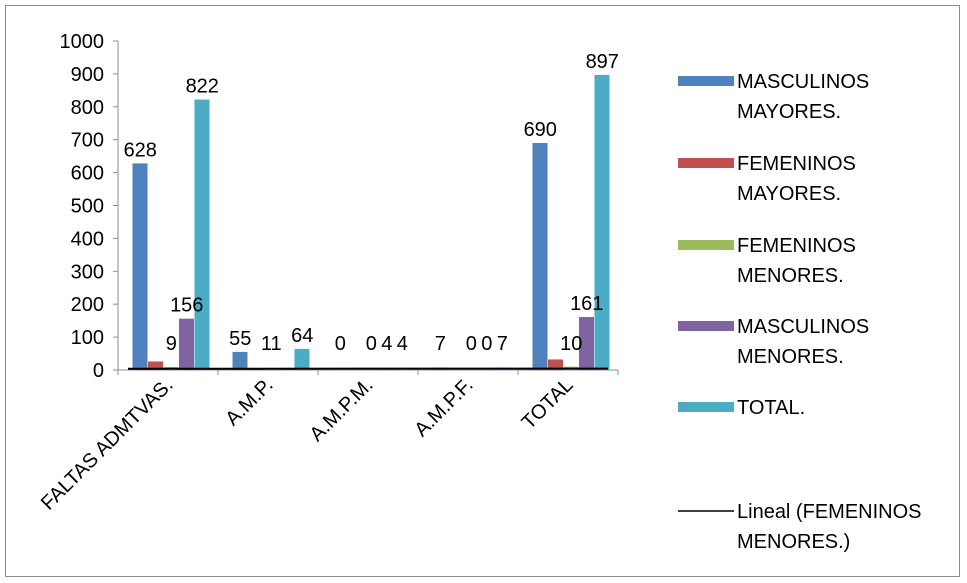 This screenshot has height=583, width=967. I want to click on legend-swatch-femeninos-mayores, so click(706, 163).